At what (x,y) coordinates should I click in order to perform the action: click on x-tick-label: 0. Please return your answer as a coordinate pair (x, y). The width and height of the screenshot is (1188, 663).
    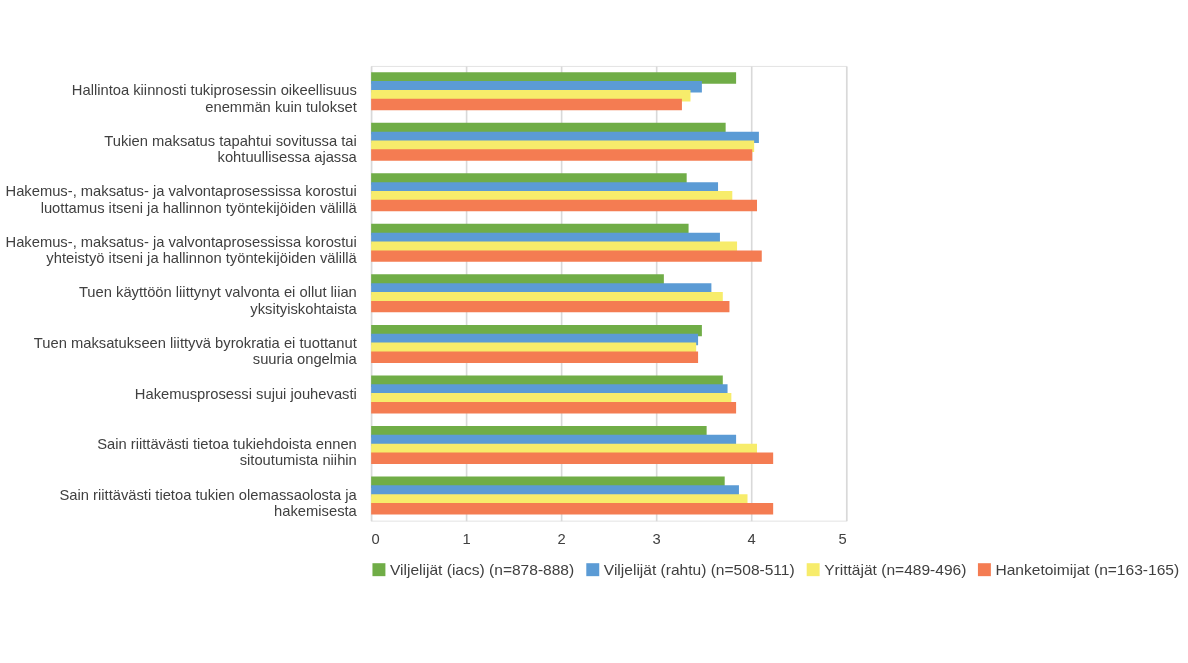
    Looking at the image, I should click on (375, 539).